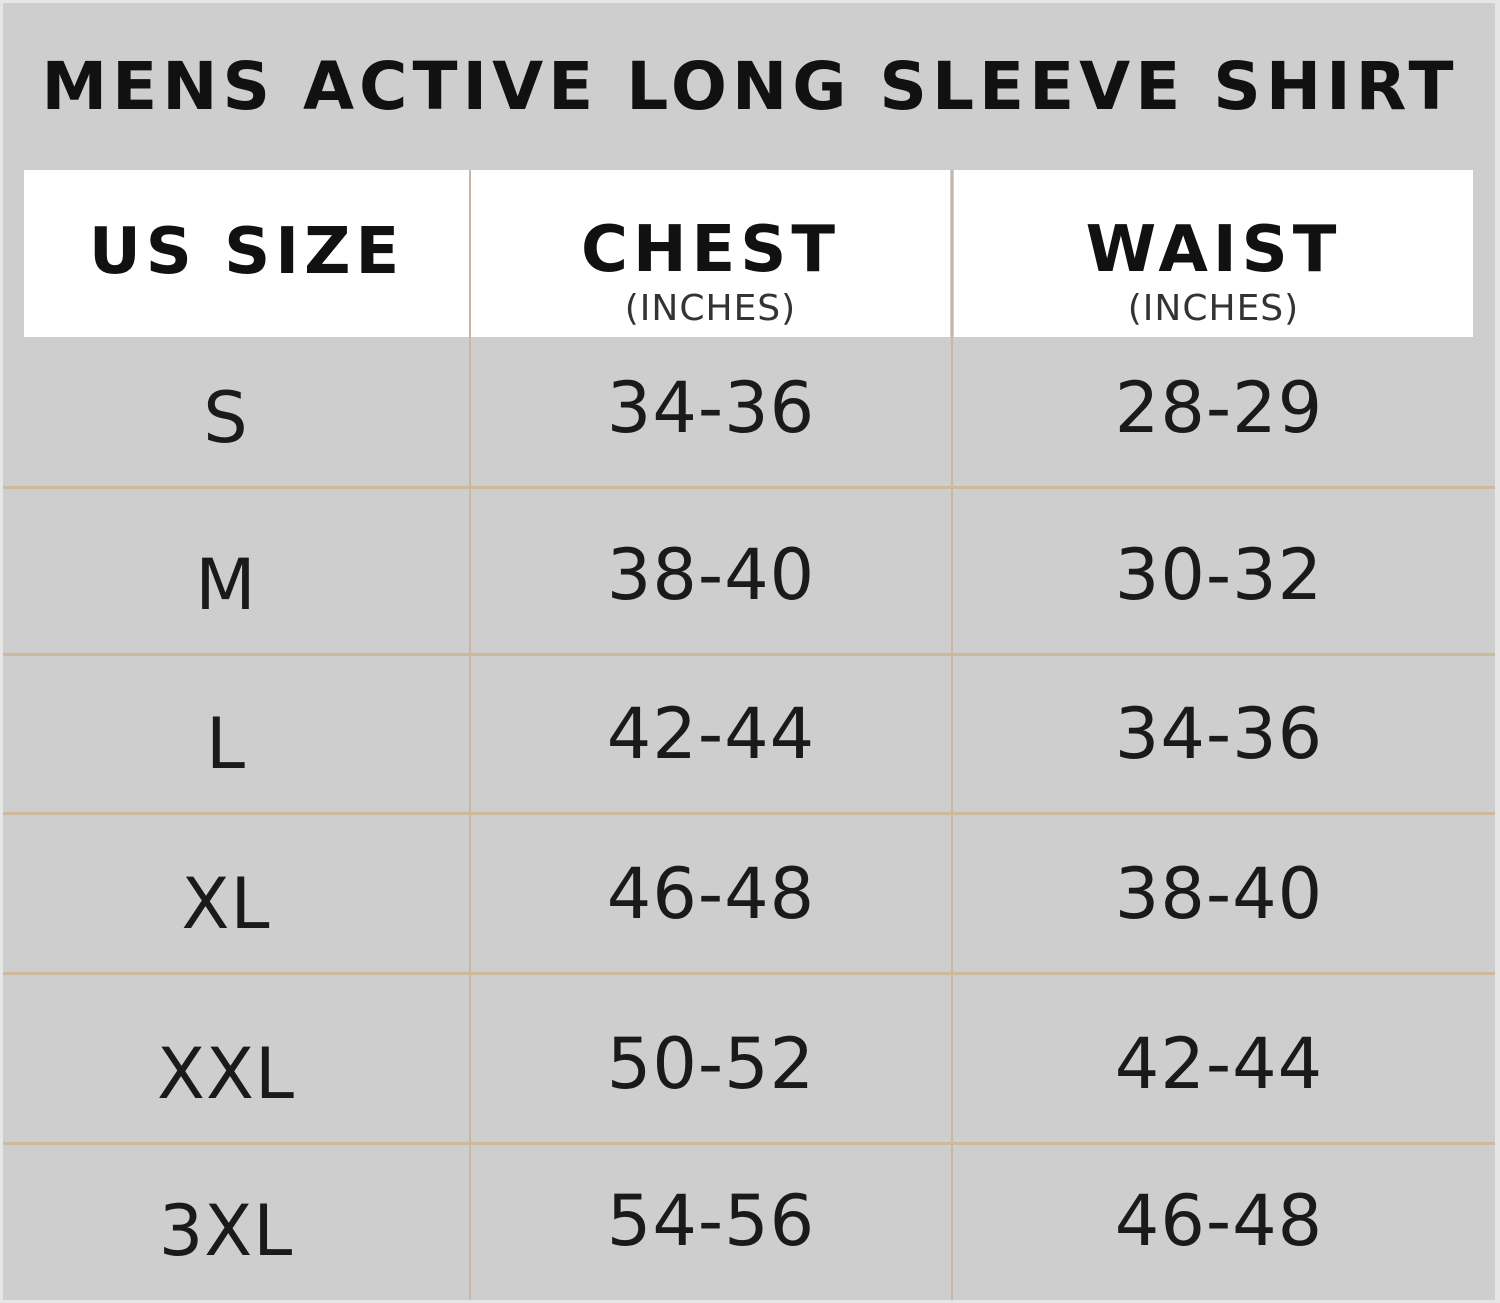 The width and height of the screenshot is (1500, 1303). Describe the element at coordinates (226, 585) in the screenshot. I see `cell-size: M` at that location.